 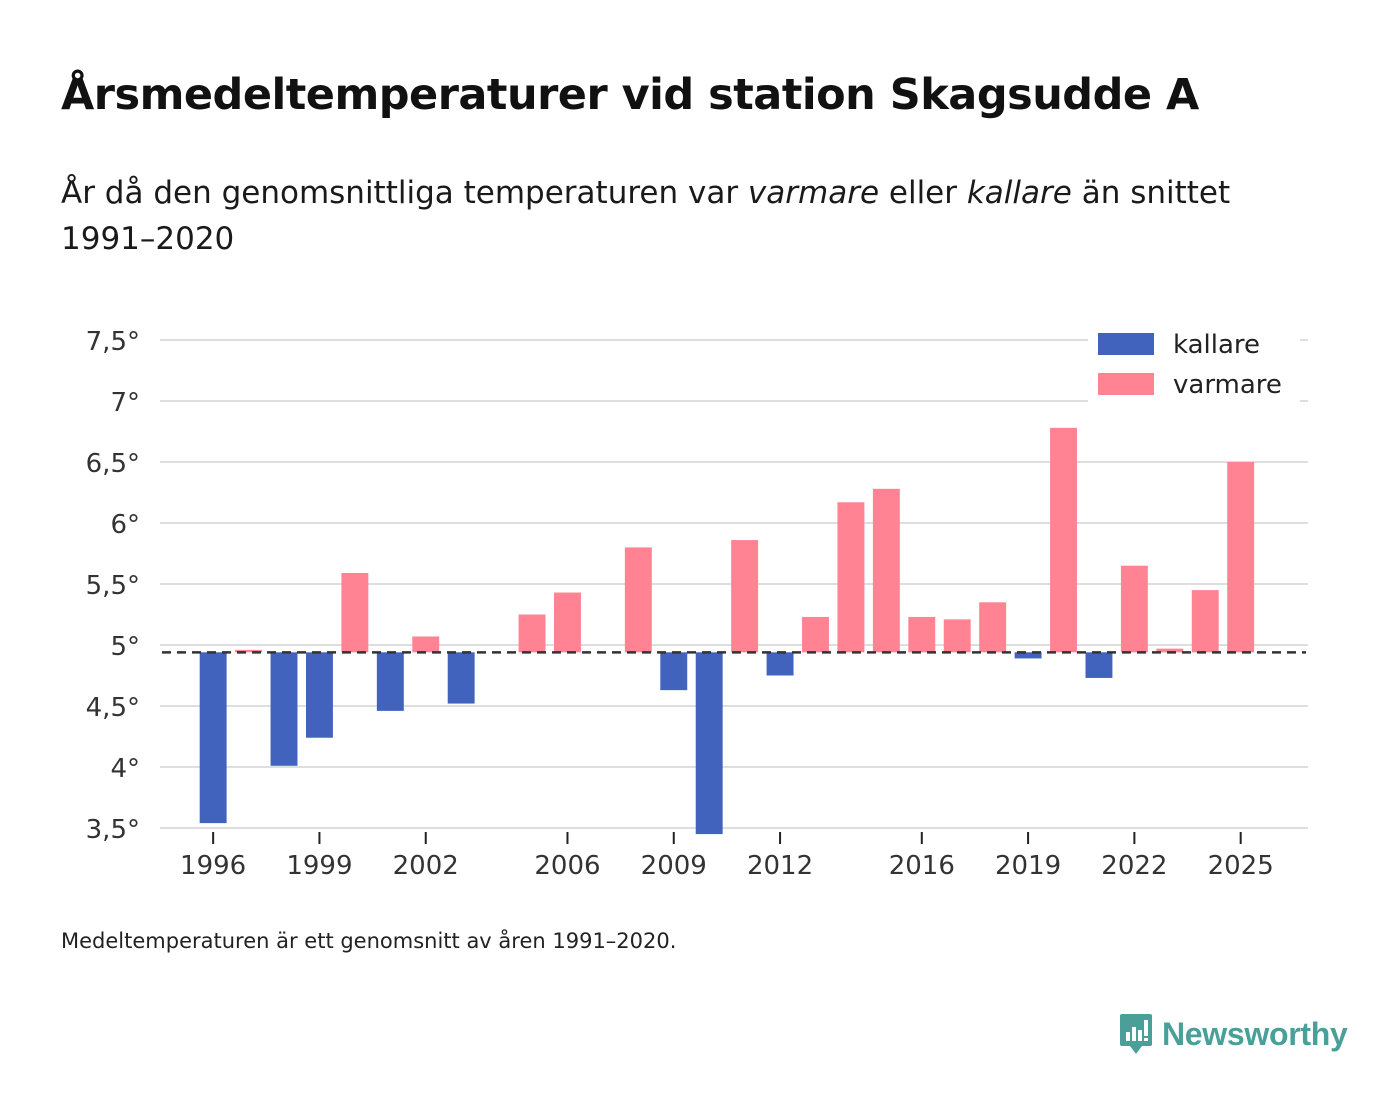 What do you see at coordinates (1136, 1034) in the screenshot?
I see `newsworthy-logo-icon` at bounding box center [1136, 1034].